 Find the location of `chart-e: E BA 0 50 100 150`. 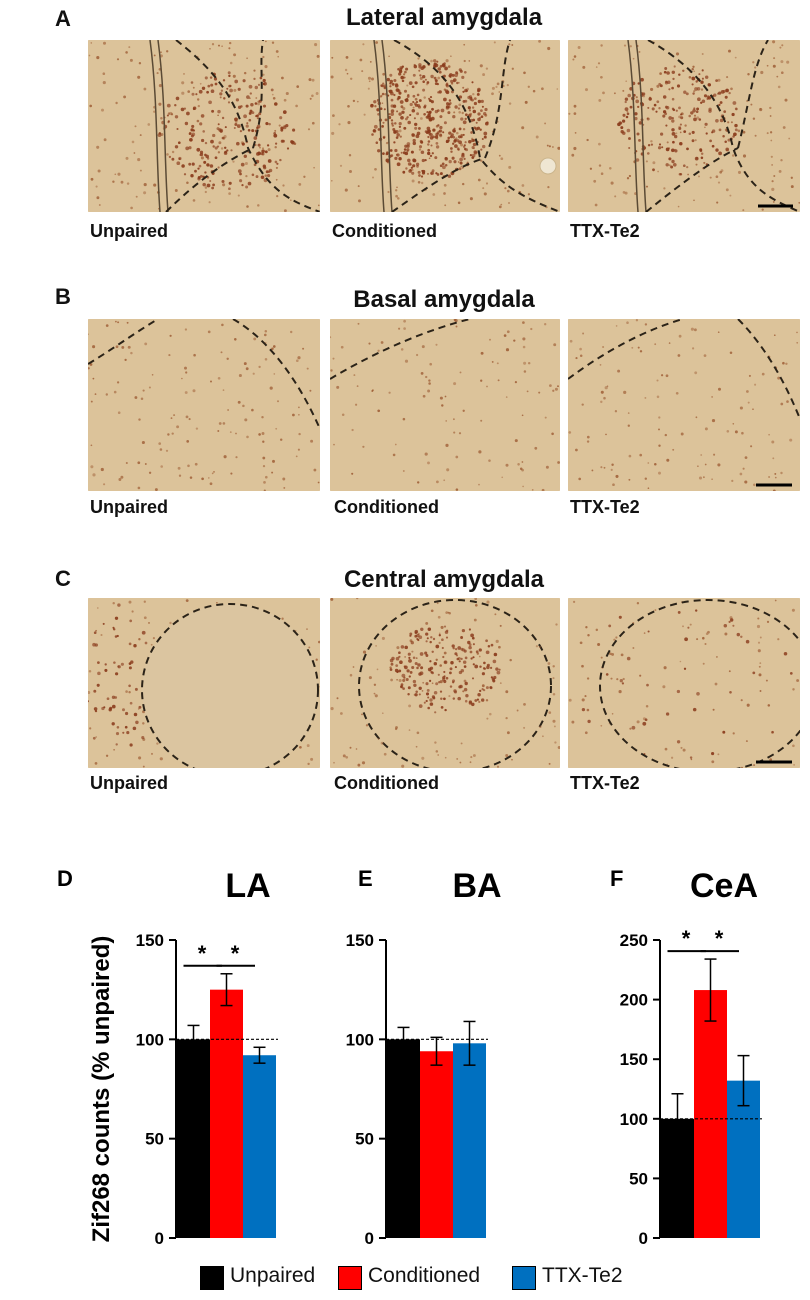

chart-e: E BA 0 50 100 150 is located at coordinates (424, 1057).